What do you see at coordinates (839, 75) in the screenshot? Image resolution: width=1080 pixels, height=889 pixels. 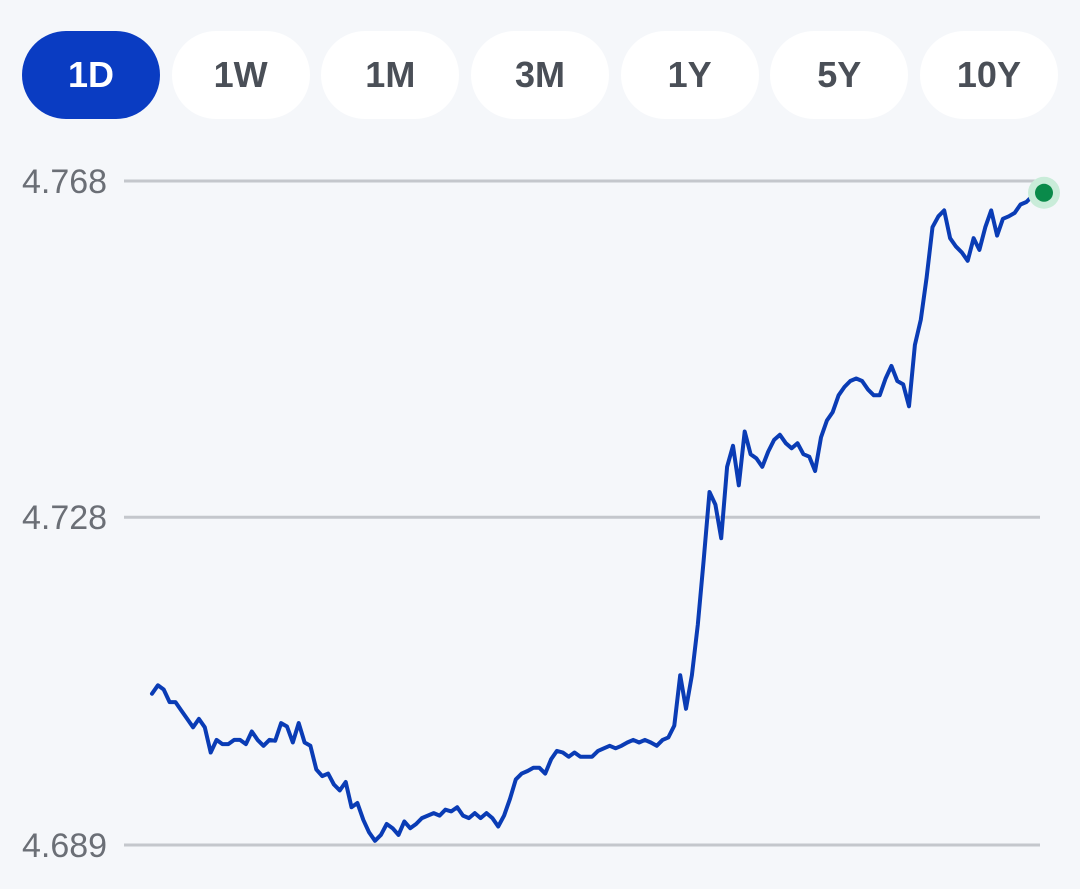 I see `tab-5y: 5Y` at bounding box center [839, 75].